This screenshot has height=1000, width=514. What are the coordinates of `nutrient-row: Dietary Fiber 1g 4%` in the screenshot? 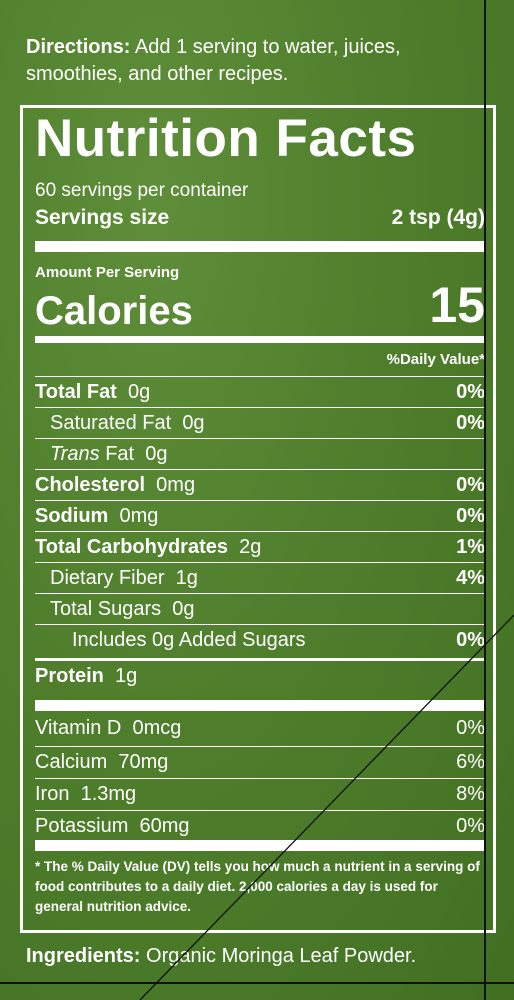 It's located at (260, 578).